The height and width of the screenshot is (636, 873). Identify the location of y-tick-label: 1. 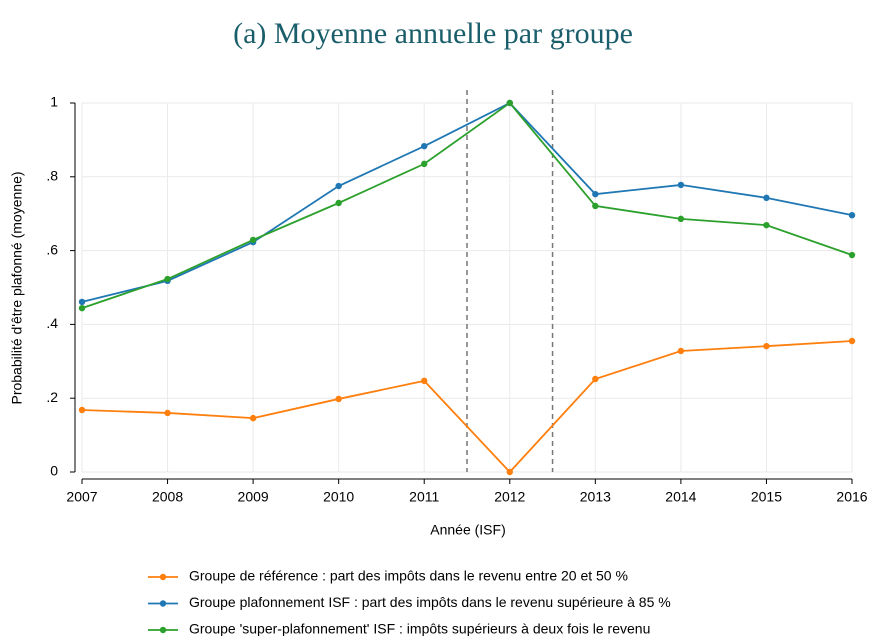
(54, 102).